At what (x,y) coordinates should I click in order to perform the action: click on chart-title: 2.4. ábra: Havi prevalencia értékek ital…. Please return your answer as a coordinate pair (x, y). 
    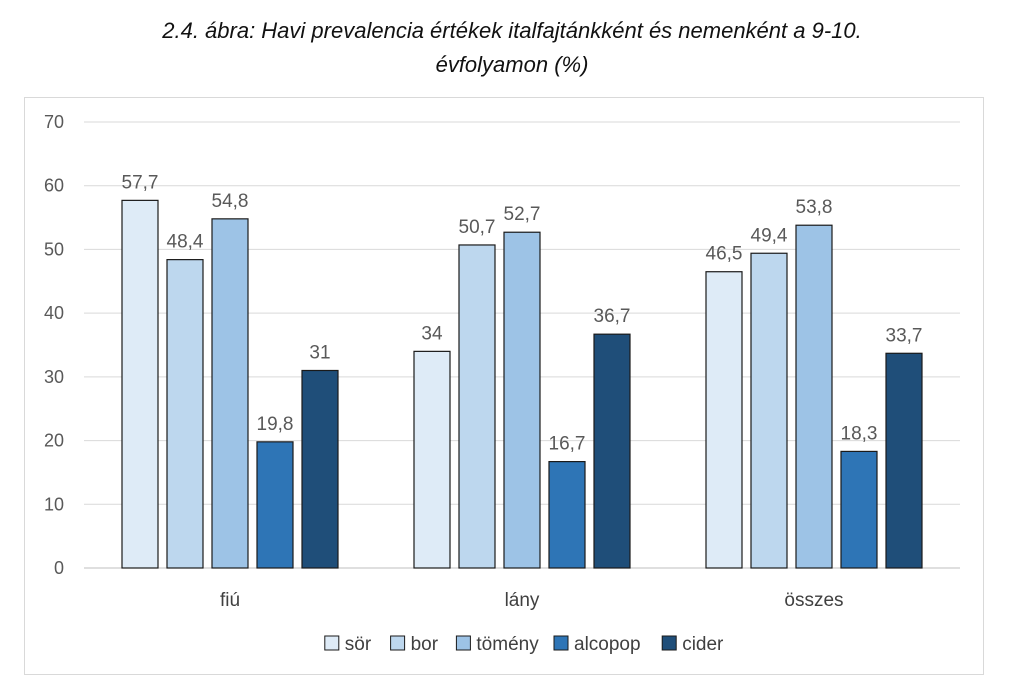
    Looking at the image, I should click on (512, 48).